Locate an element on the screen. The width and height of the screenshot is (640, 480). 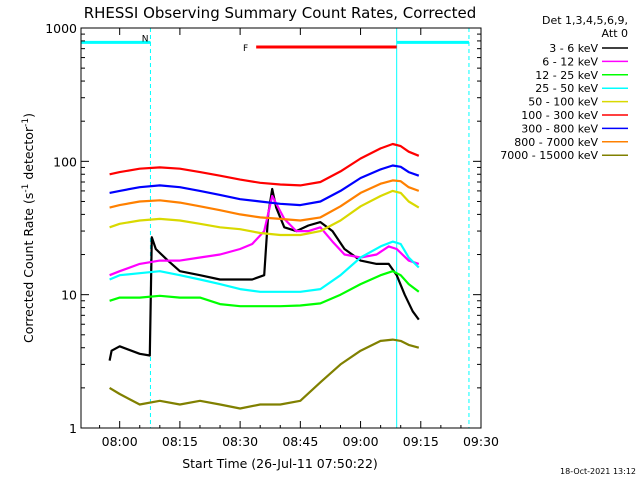
x-tick-label-0: 08:00 is located at coordinates (120, 441).